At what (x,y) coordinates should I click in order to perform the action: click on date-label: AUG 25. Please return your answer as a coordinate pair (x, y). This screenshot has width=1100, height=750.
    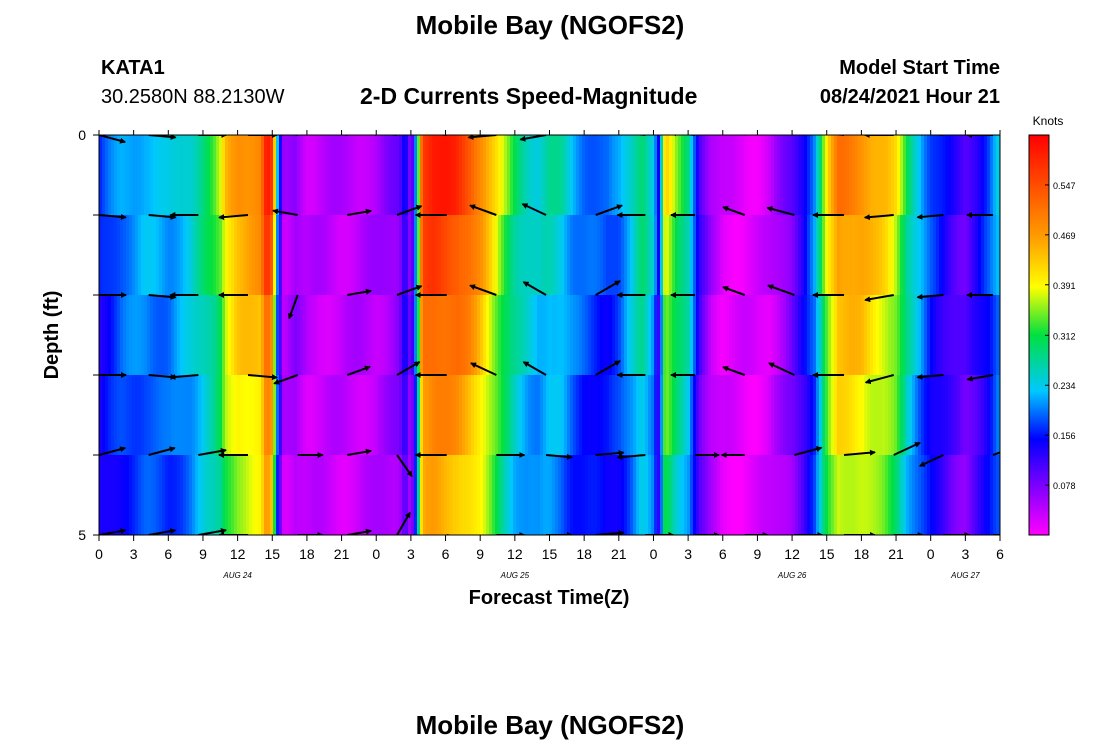
    Looking at the image, I should click on (515, 575).